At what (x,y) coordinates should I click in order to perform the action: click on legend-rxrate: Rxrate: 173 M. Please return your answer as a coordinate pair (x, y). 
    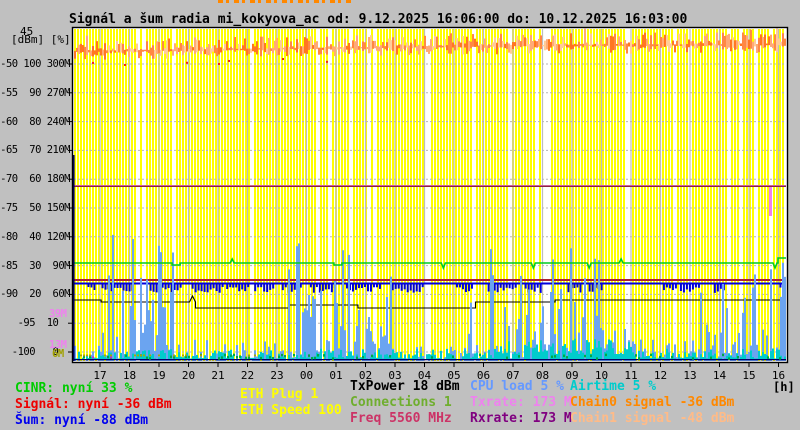
    Looking at the image, I should click on (521, 418).